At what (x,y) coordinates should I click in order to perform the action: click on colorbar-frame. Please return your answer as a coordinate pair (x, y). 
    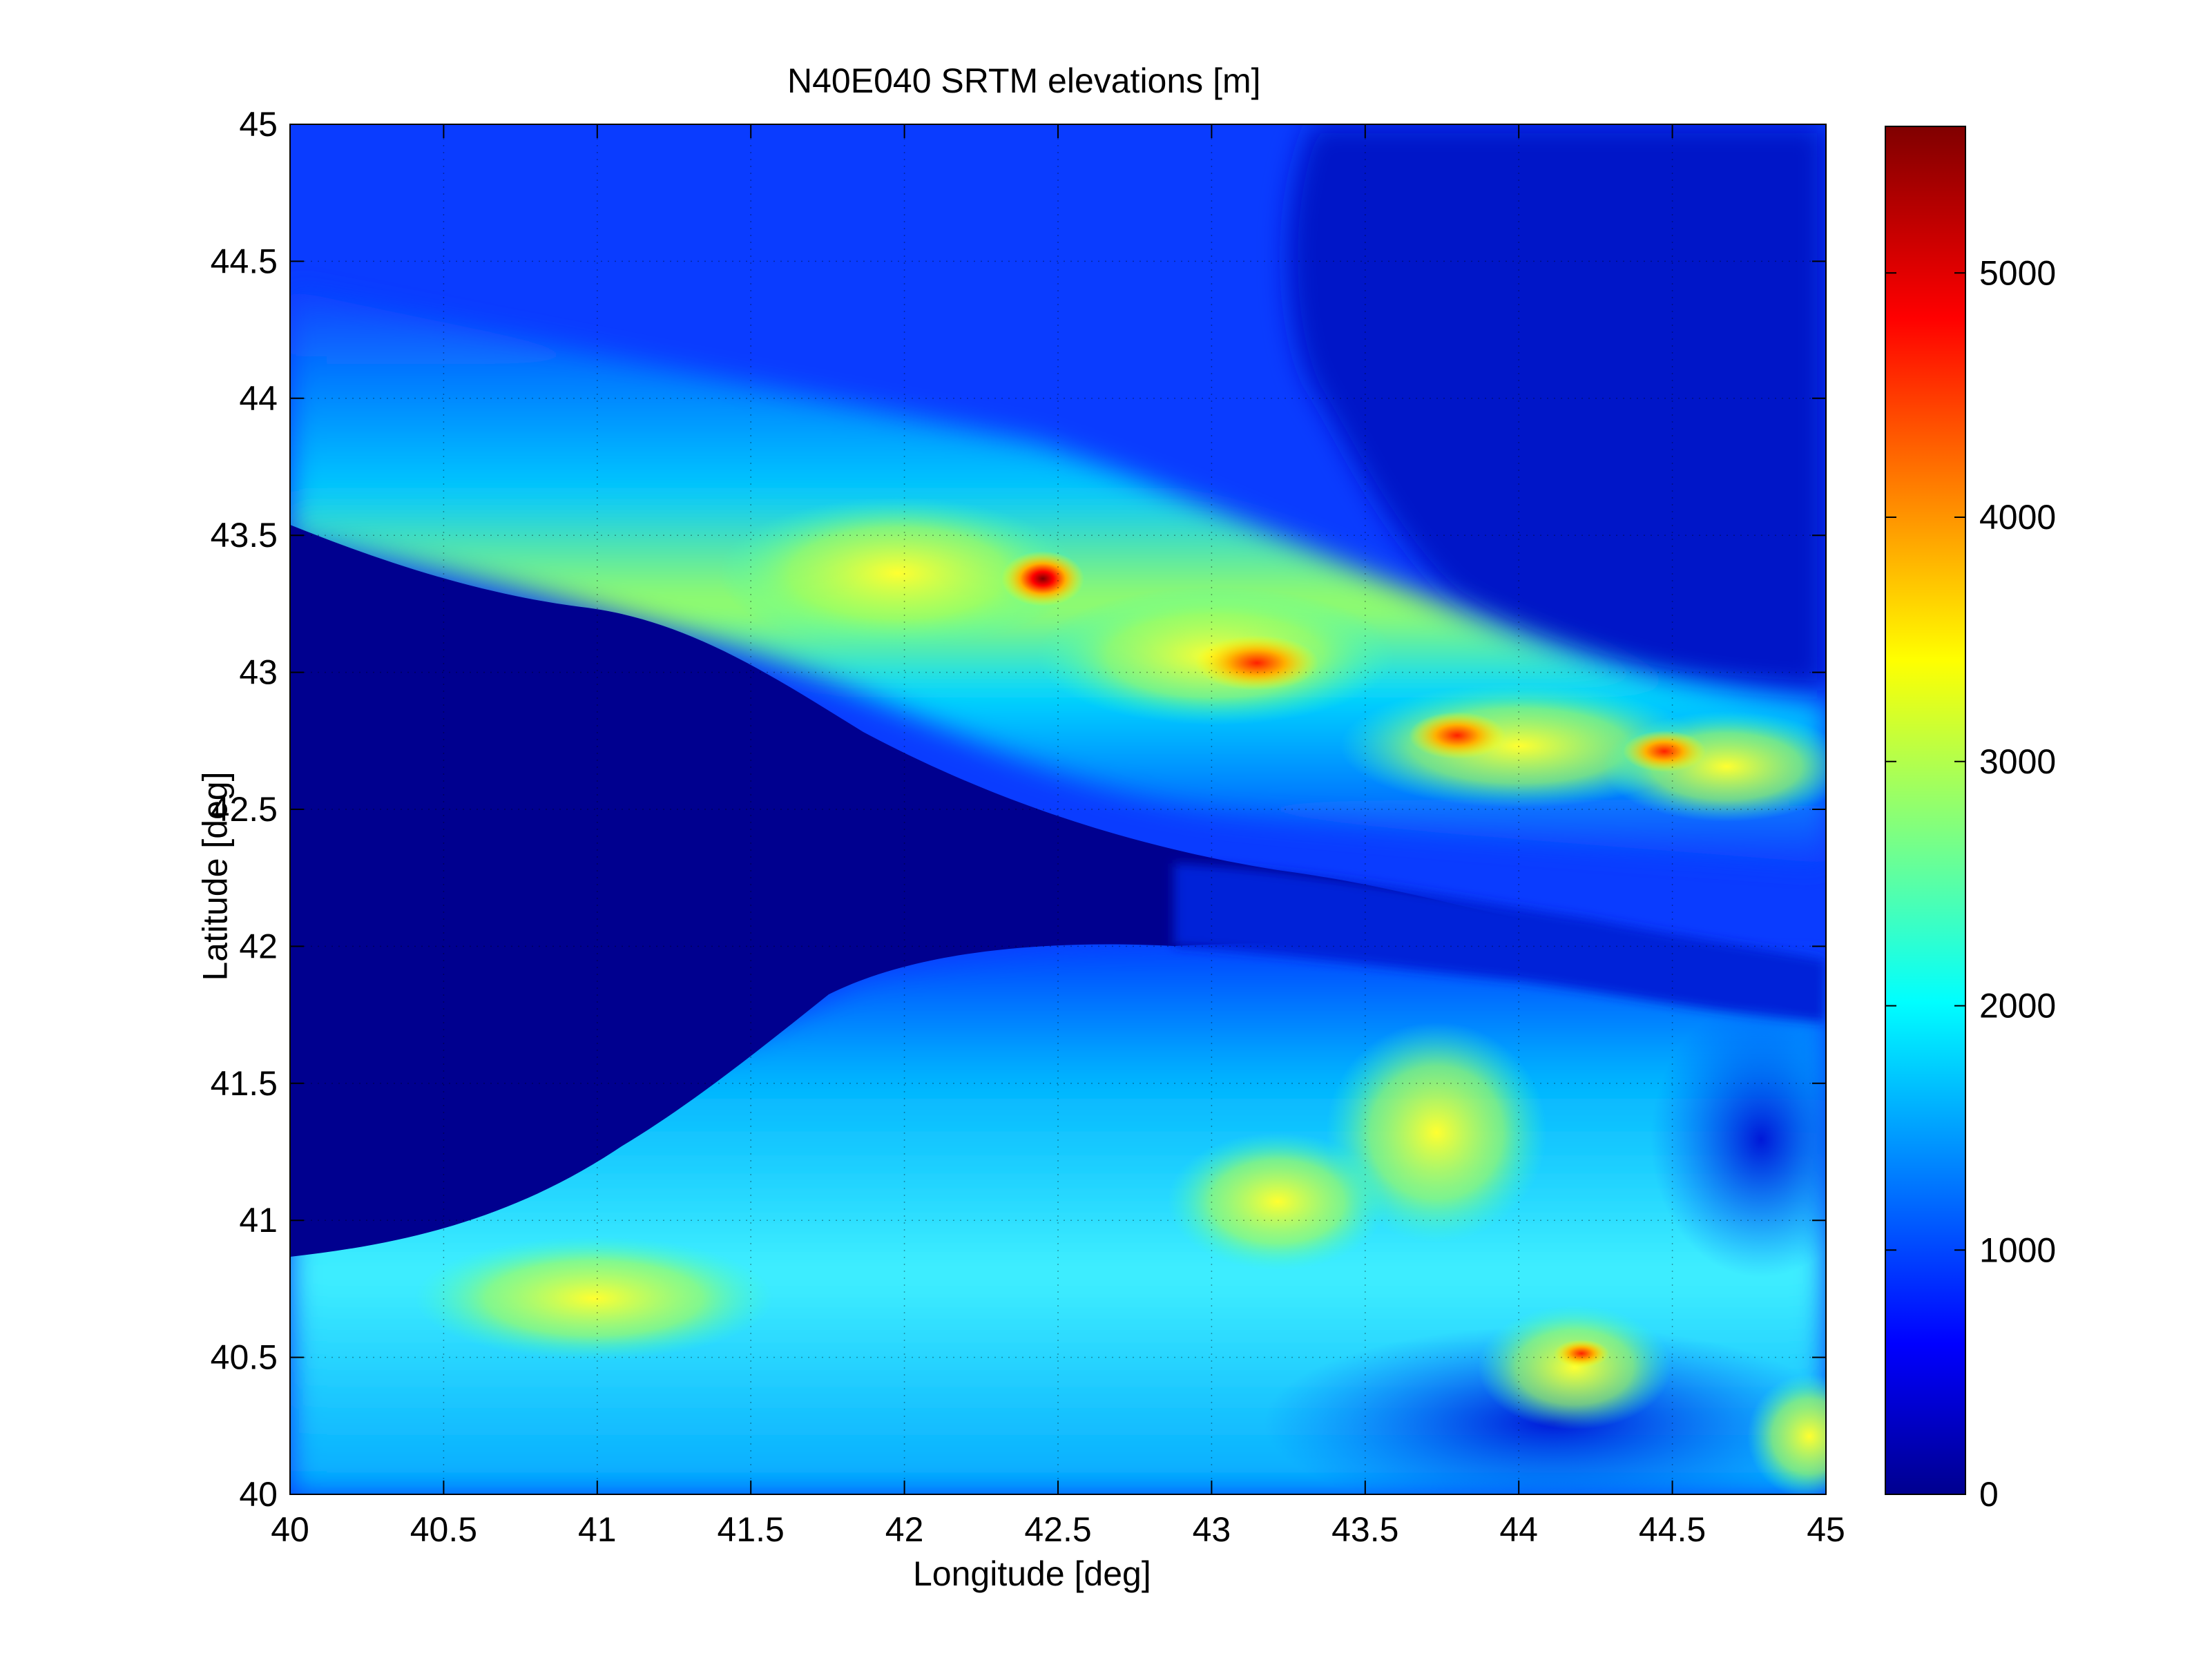
    Looking at the image, I should click on (1926, 811).